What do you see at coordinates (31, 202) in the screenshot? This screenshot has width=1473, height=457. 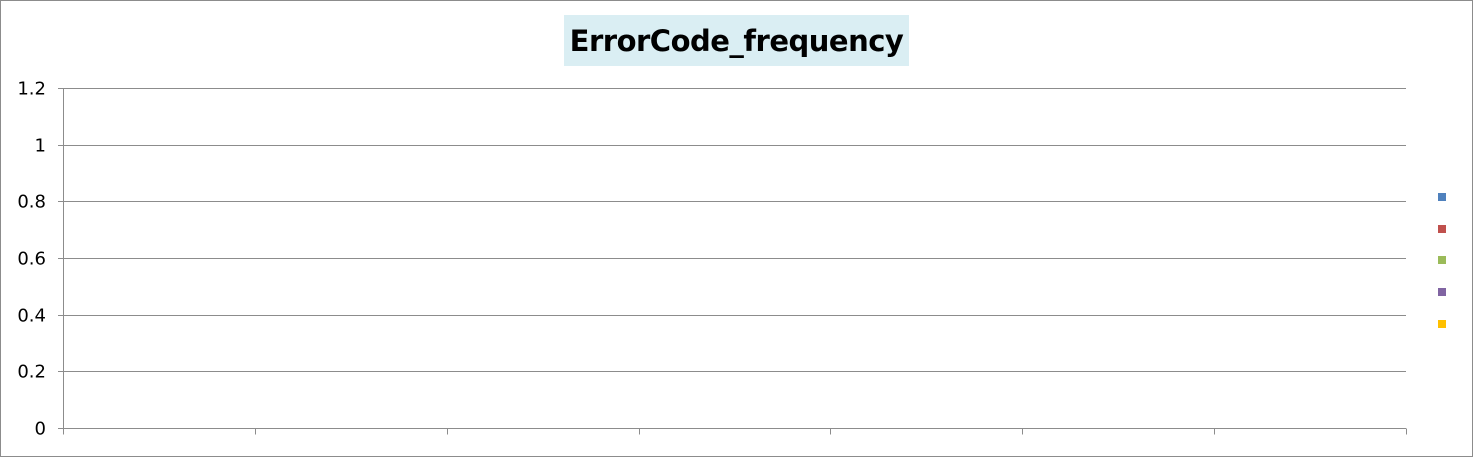 I see `y-tick-label: 0.8` at bounding box center [31, 202].